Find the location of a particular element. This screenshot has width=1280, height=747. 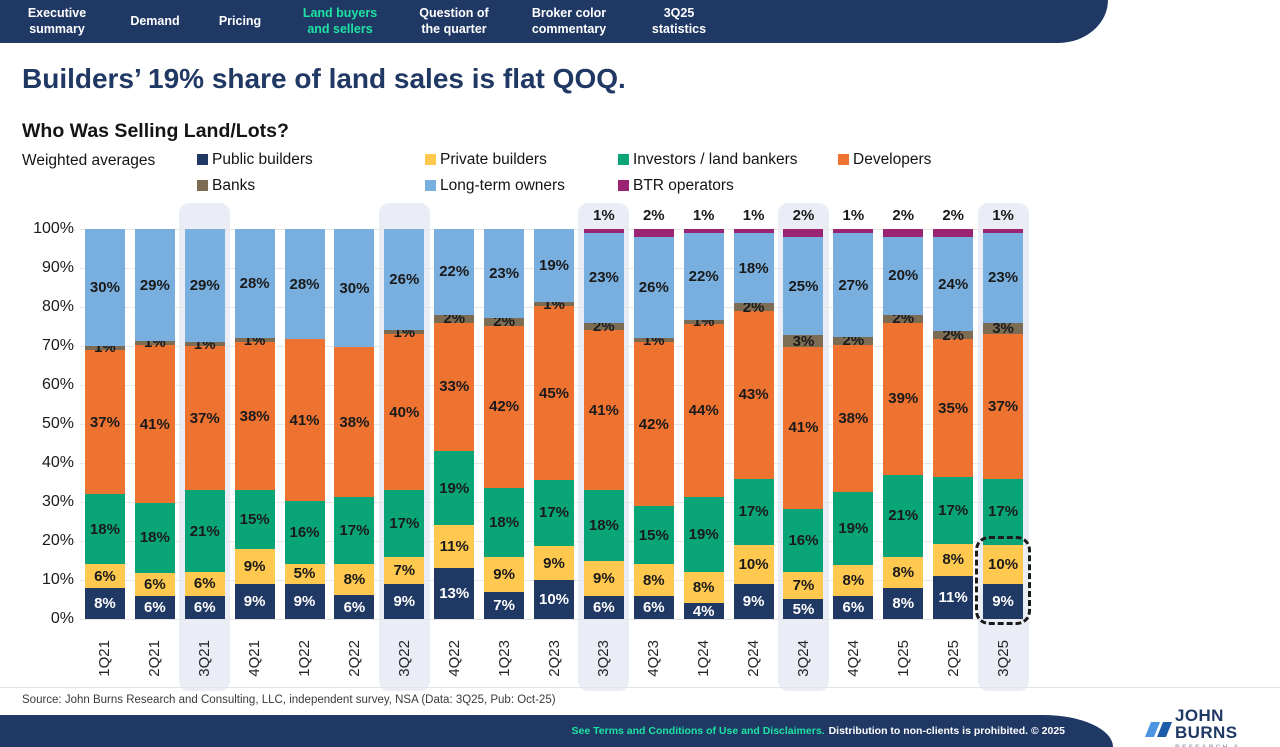

segment-developers: 39% is located at coordinates (903, 398).